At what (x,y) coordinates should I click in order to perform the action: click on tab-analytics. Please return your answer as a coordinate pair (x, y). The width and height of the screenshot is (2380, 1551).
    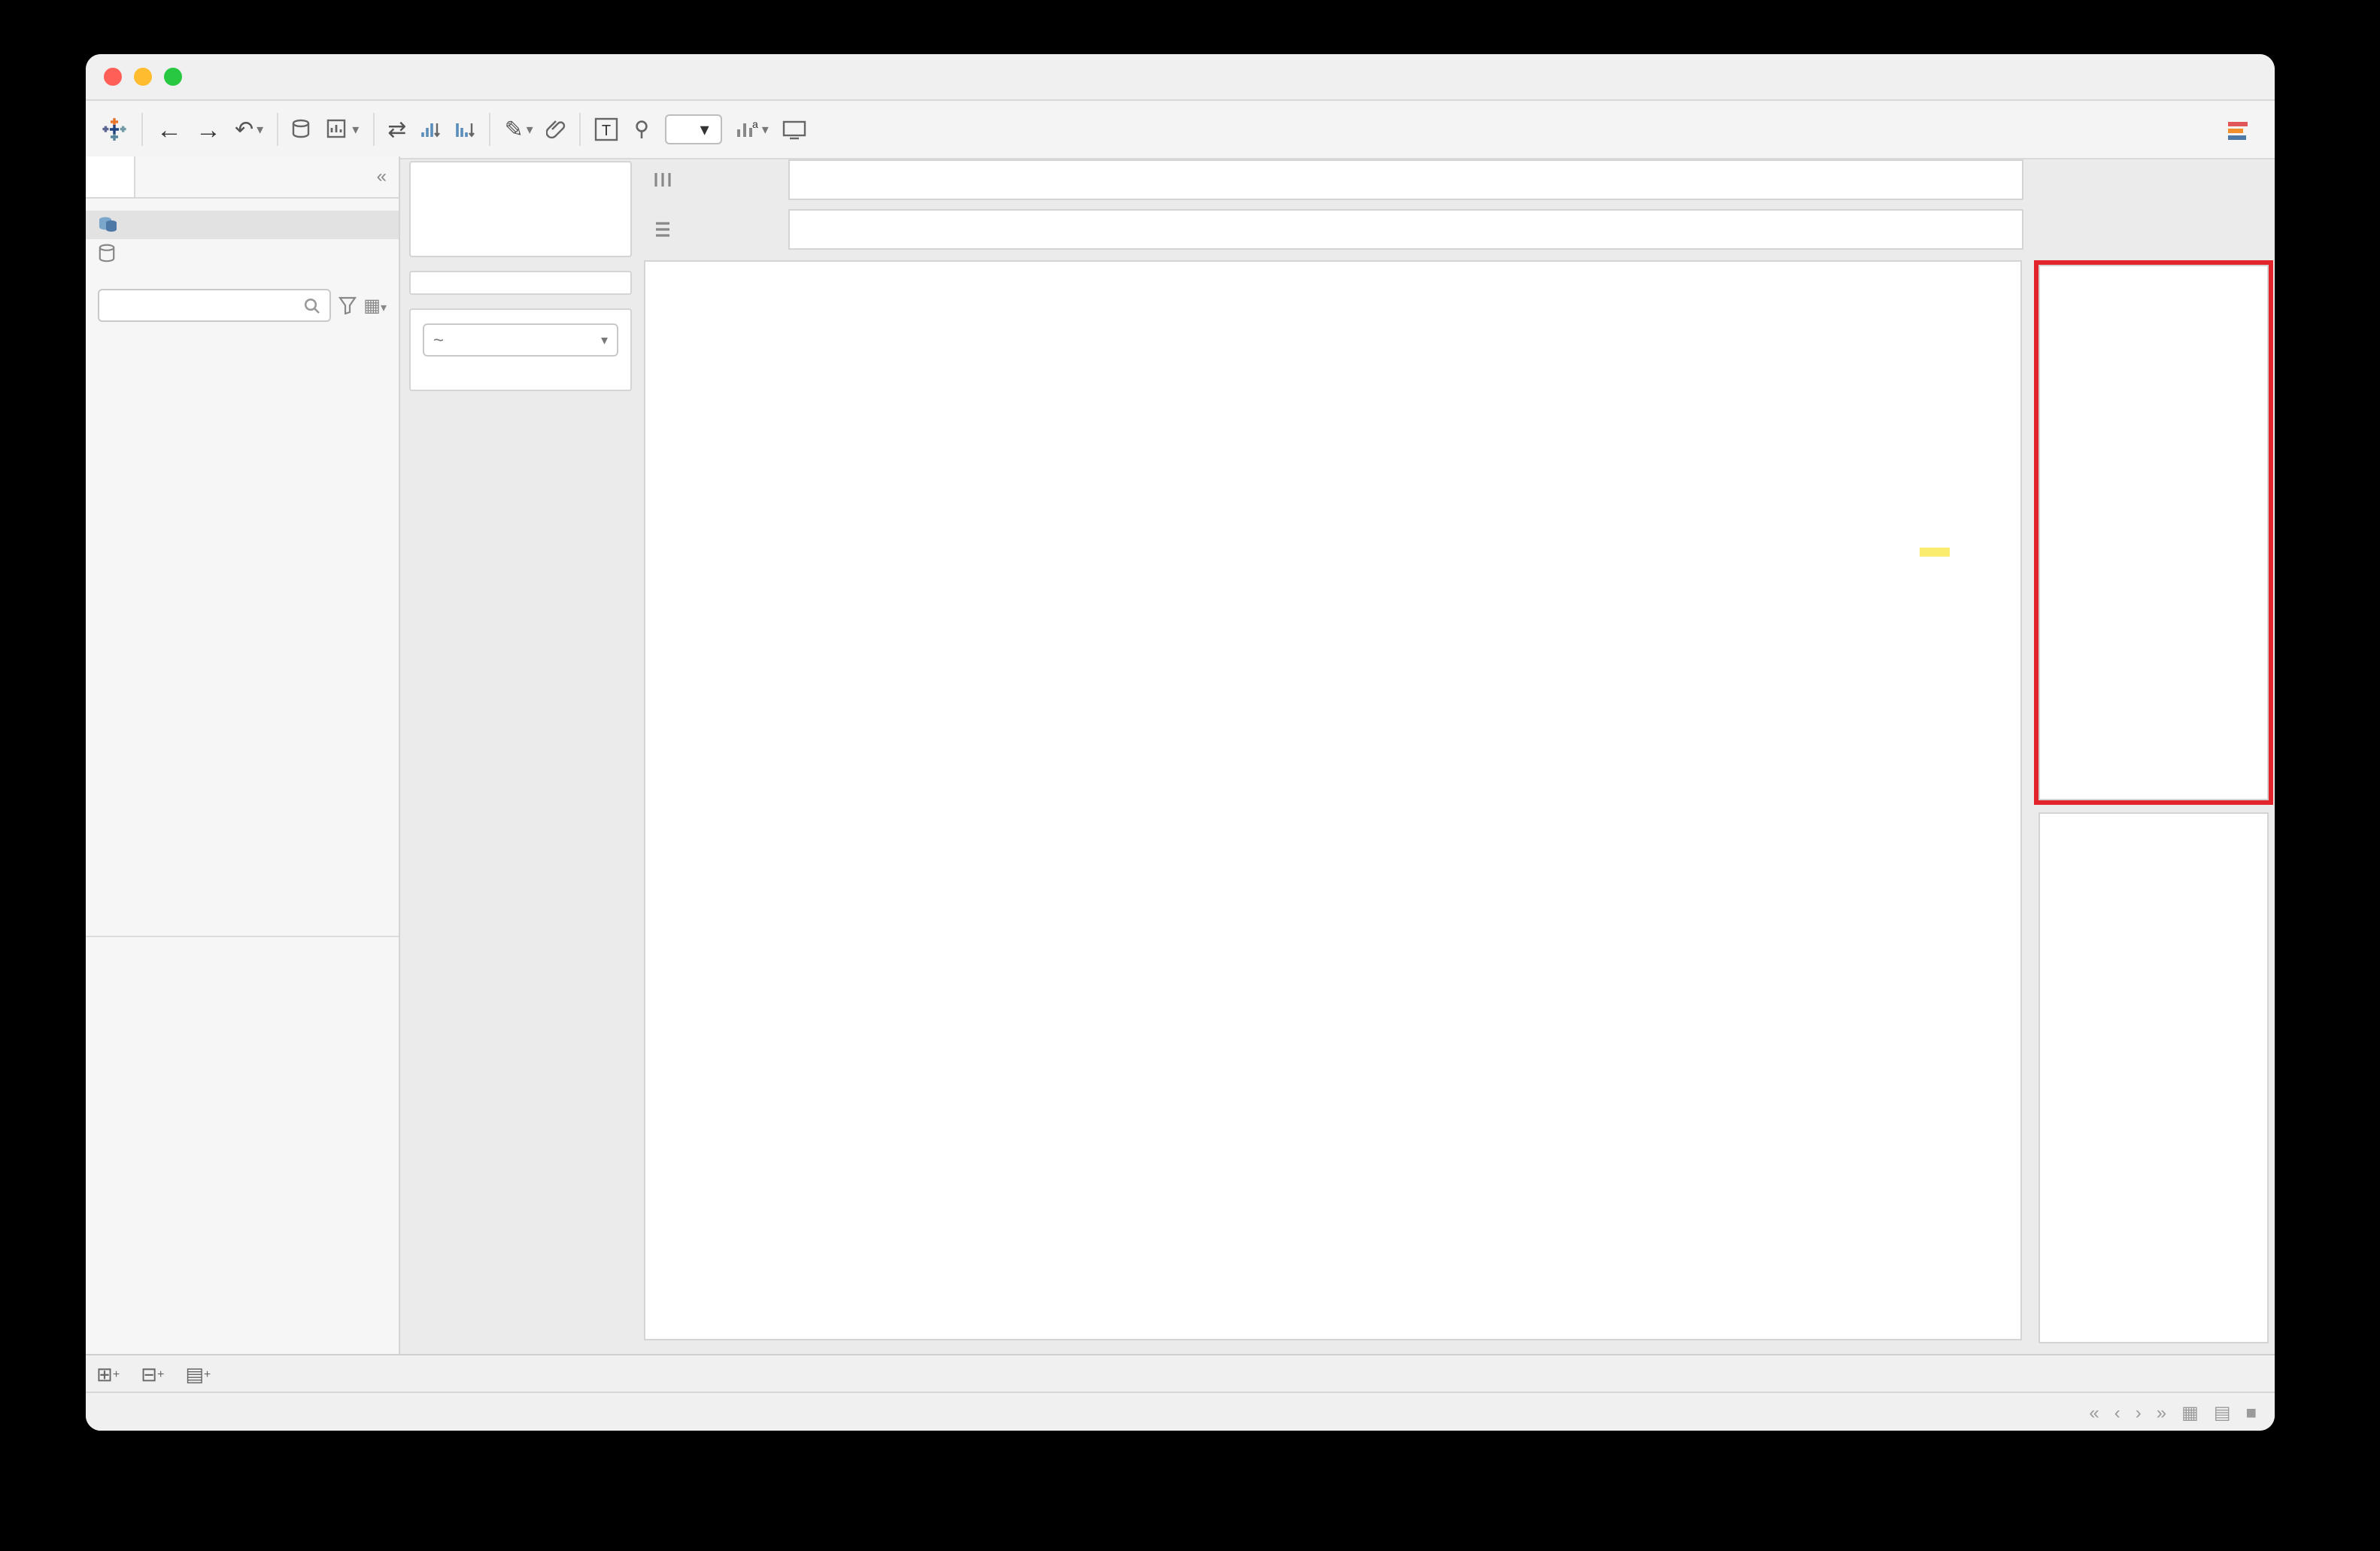
    Looking at the image, I should click on (159, 177).